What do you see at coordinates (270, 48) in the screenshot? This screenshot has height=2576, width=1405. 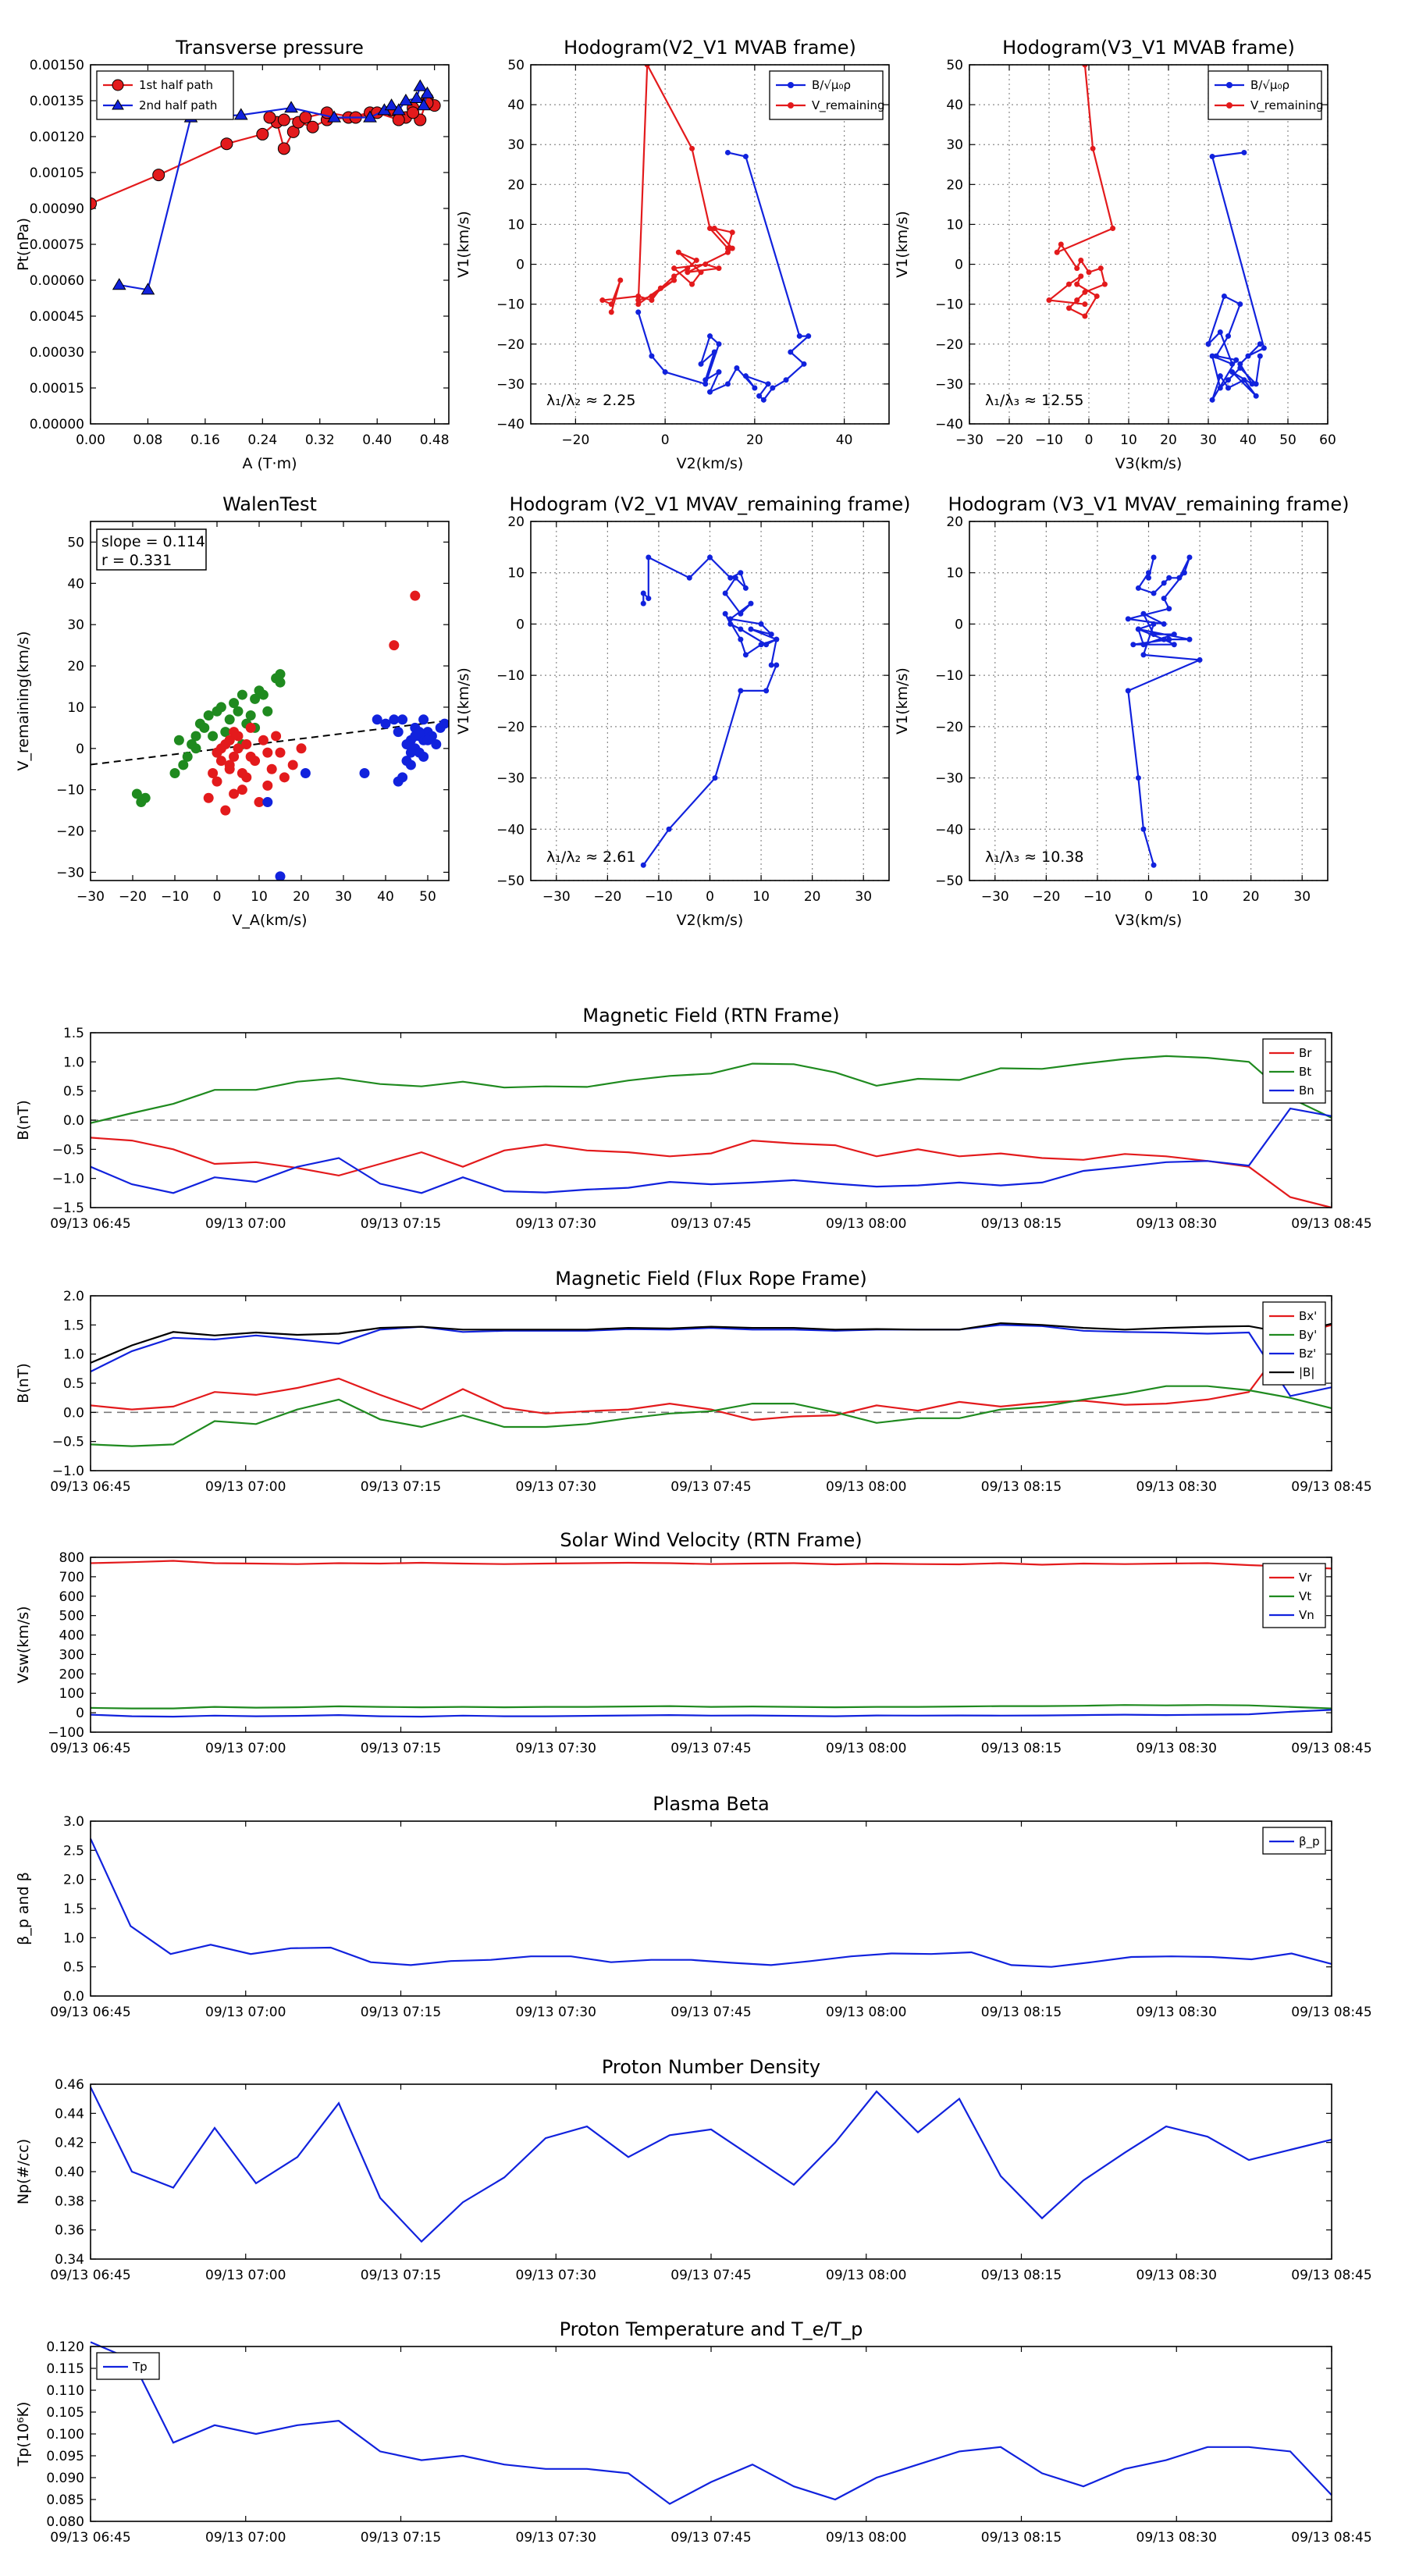 I see `chart-title: Transverse pressure` at bounding box center [270, 48].